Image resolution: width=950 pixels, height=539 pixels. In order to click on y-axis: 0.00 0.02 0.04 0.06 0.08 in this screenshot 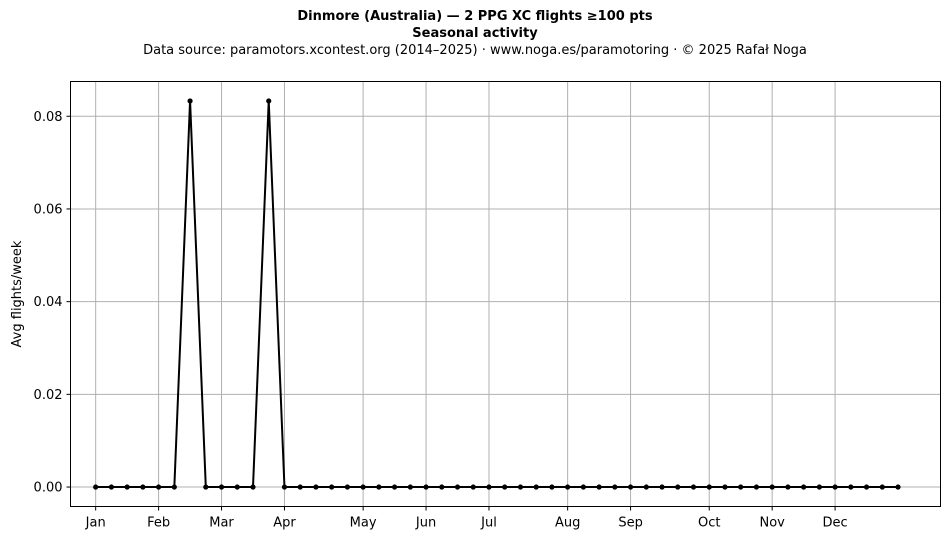, I will do `click(52, 303)`.